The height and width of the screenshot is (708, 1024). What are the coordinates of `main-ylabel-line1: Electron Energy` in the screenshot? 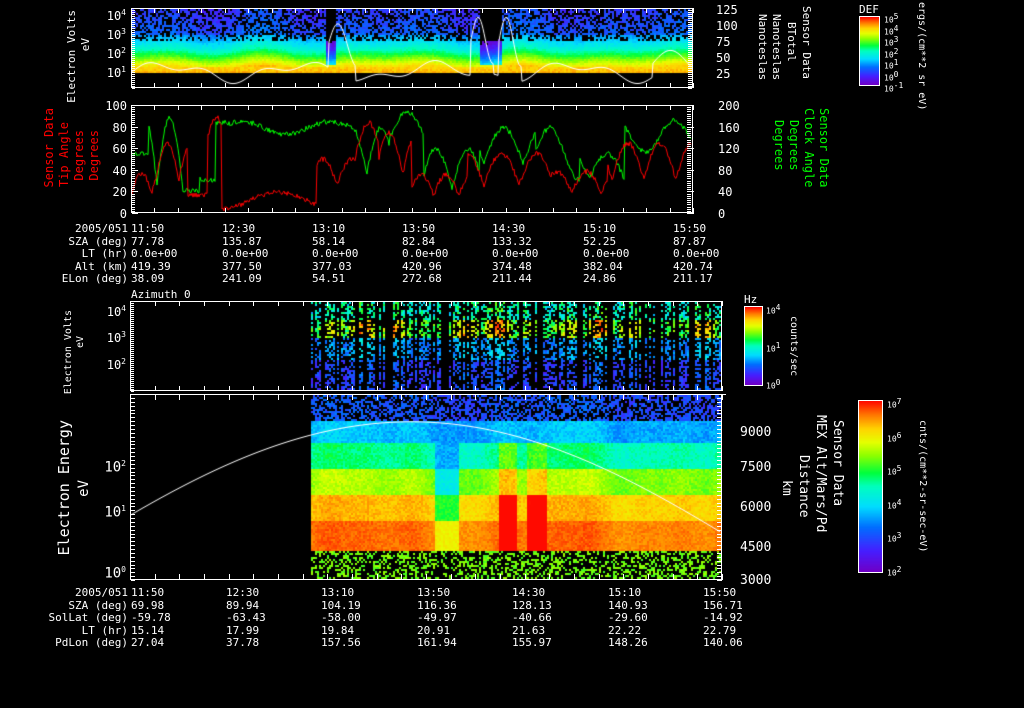 It's located at (64, 488).